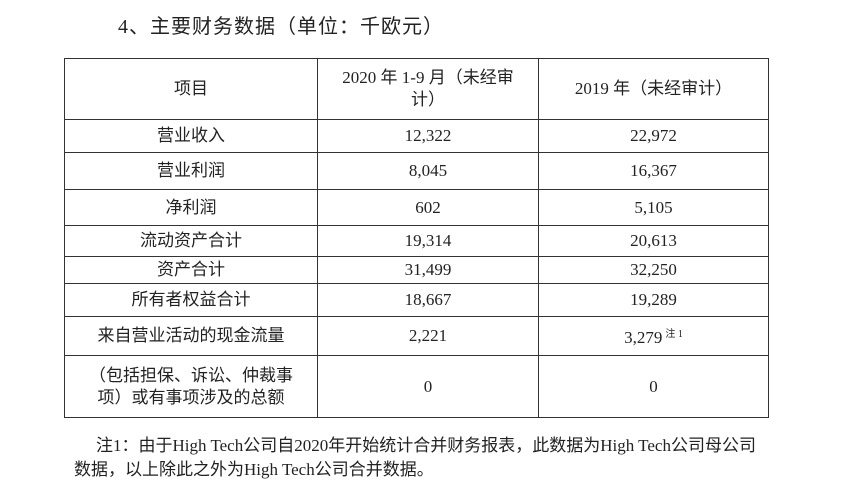 The height and width of the screenshot is (497, 843). Describe the element at coordinates (653, 241) in the screenshot. I see `table-cell: 20,613` at that location.